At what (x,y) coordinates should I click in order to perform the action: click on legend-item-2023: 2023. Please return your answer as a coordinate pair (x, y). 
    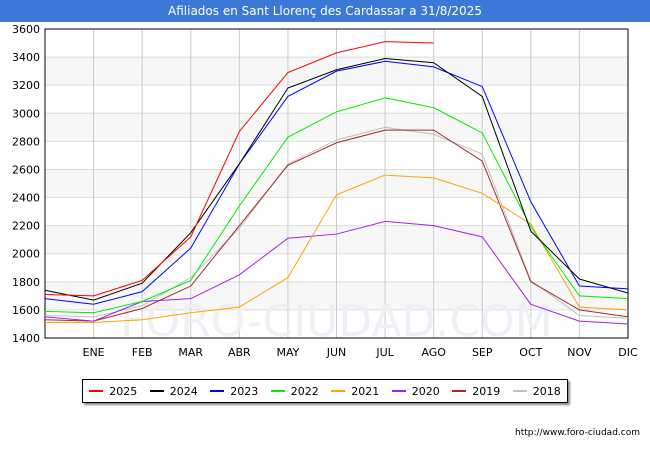
    Looking at the image, I should click on (234, 391).